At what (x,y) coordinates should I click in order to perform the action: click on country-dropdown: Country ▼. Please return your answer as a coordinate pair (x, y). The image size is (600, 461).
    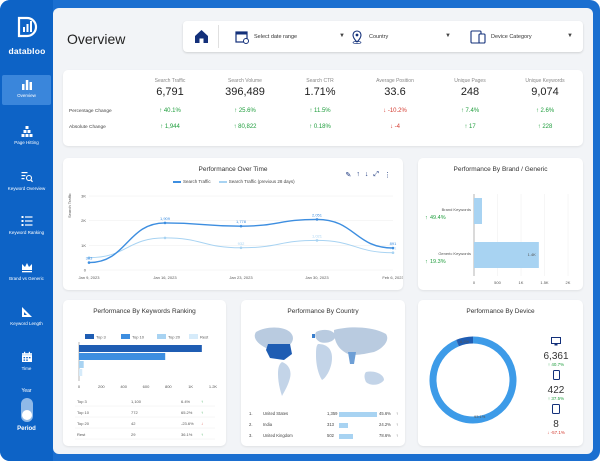
    Looking at the image, I should click on (401, 37).